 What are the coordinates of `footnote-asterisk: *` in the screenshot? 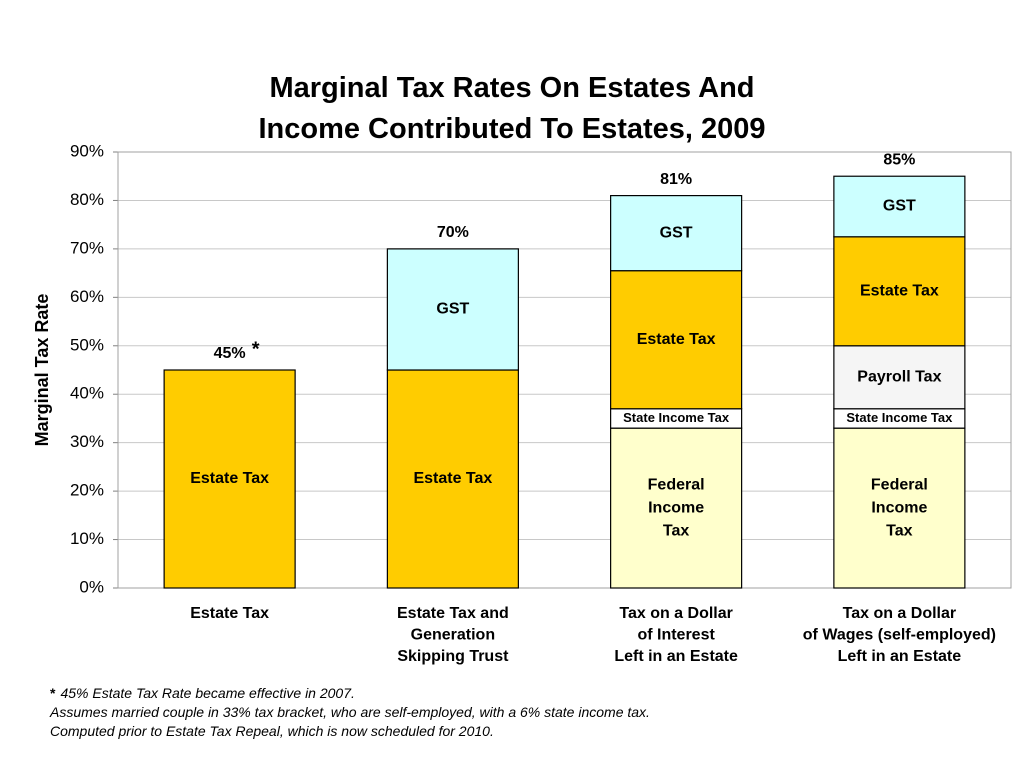 It's located at (53, 693).